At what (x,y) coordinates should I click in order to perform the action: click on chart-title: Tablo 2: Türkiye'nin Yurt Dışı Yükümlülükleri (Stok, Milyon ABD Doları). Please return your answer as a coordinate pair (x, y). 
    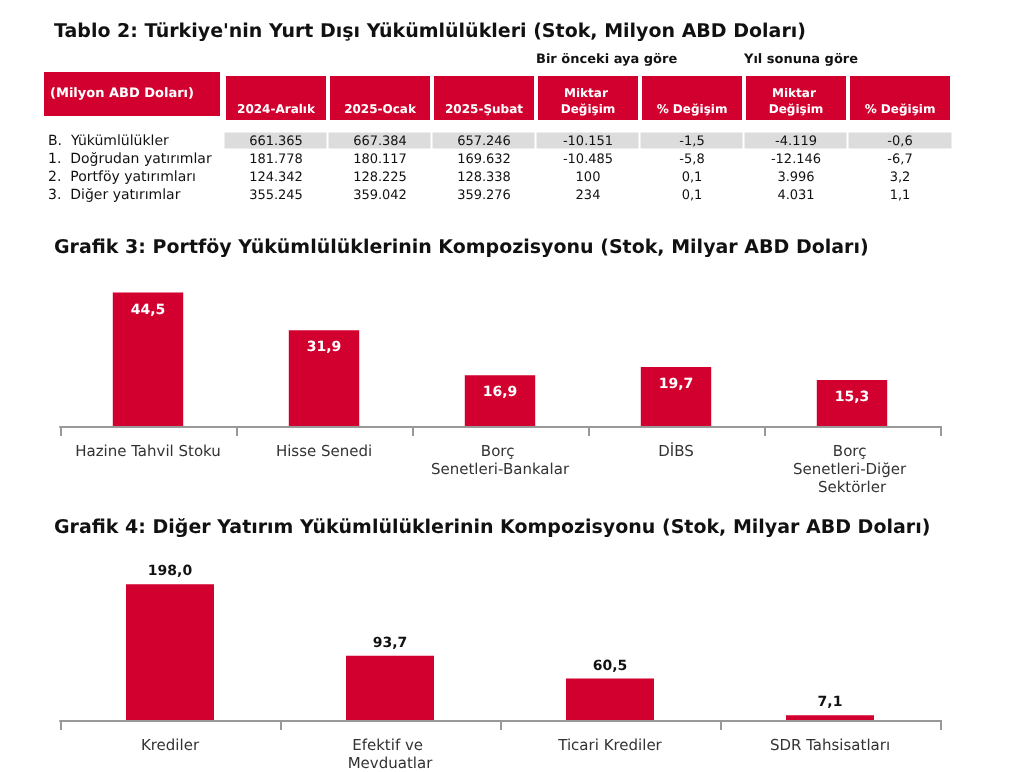
    Looking at the image, I should click on (430, 32).